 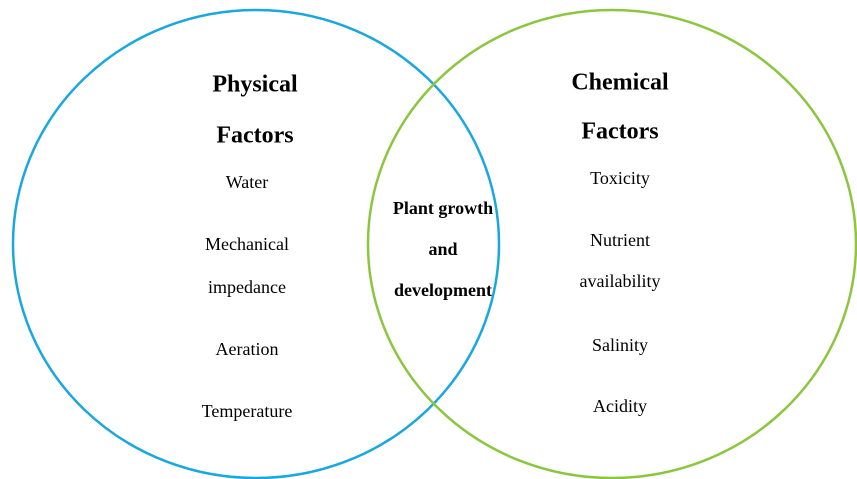 I want to click on center-label: and, so click(x=442, y=249).